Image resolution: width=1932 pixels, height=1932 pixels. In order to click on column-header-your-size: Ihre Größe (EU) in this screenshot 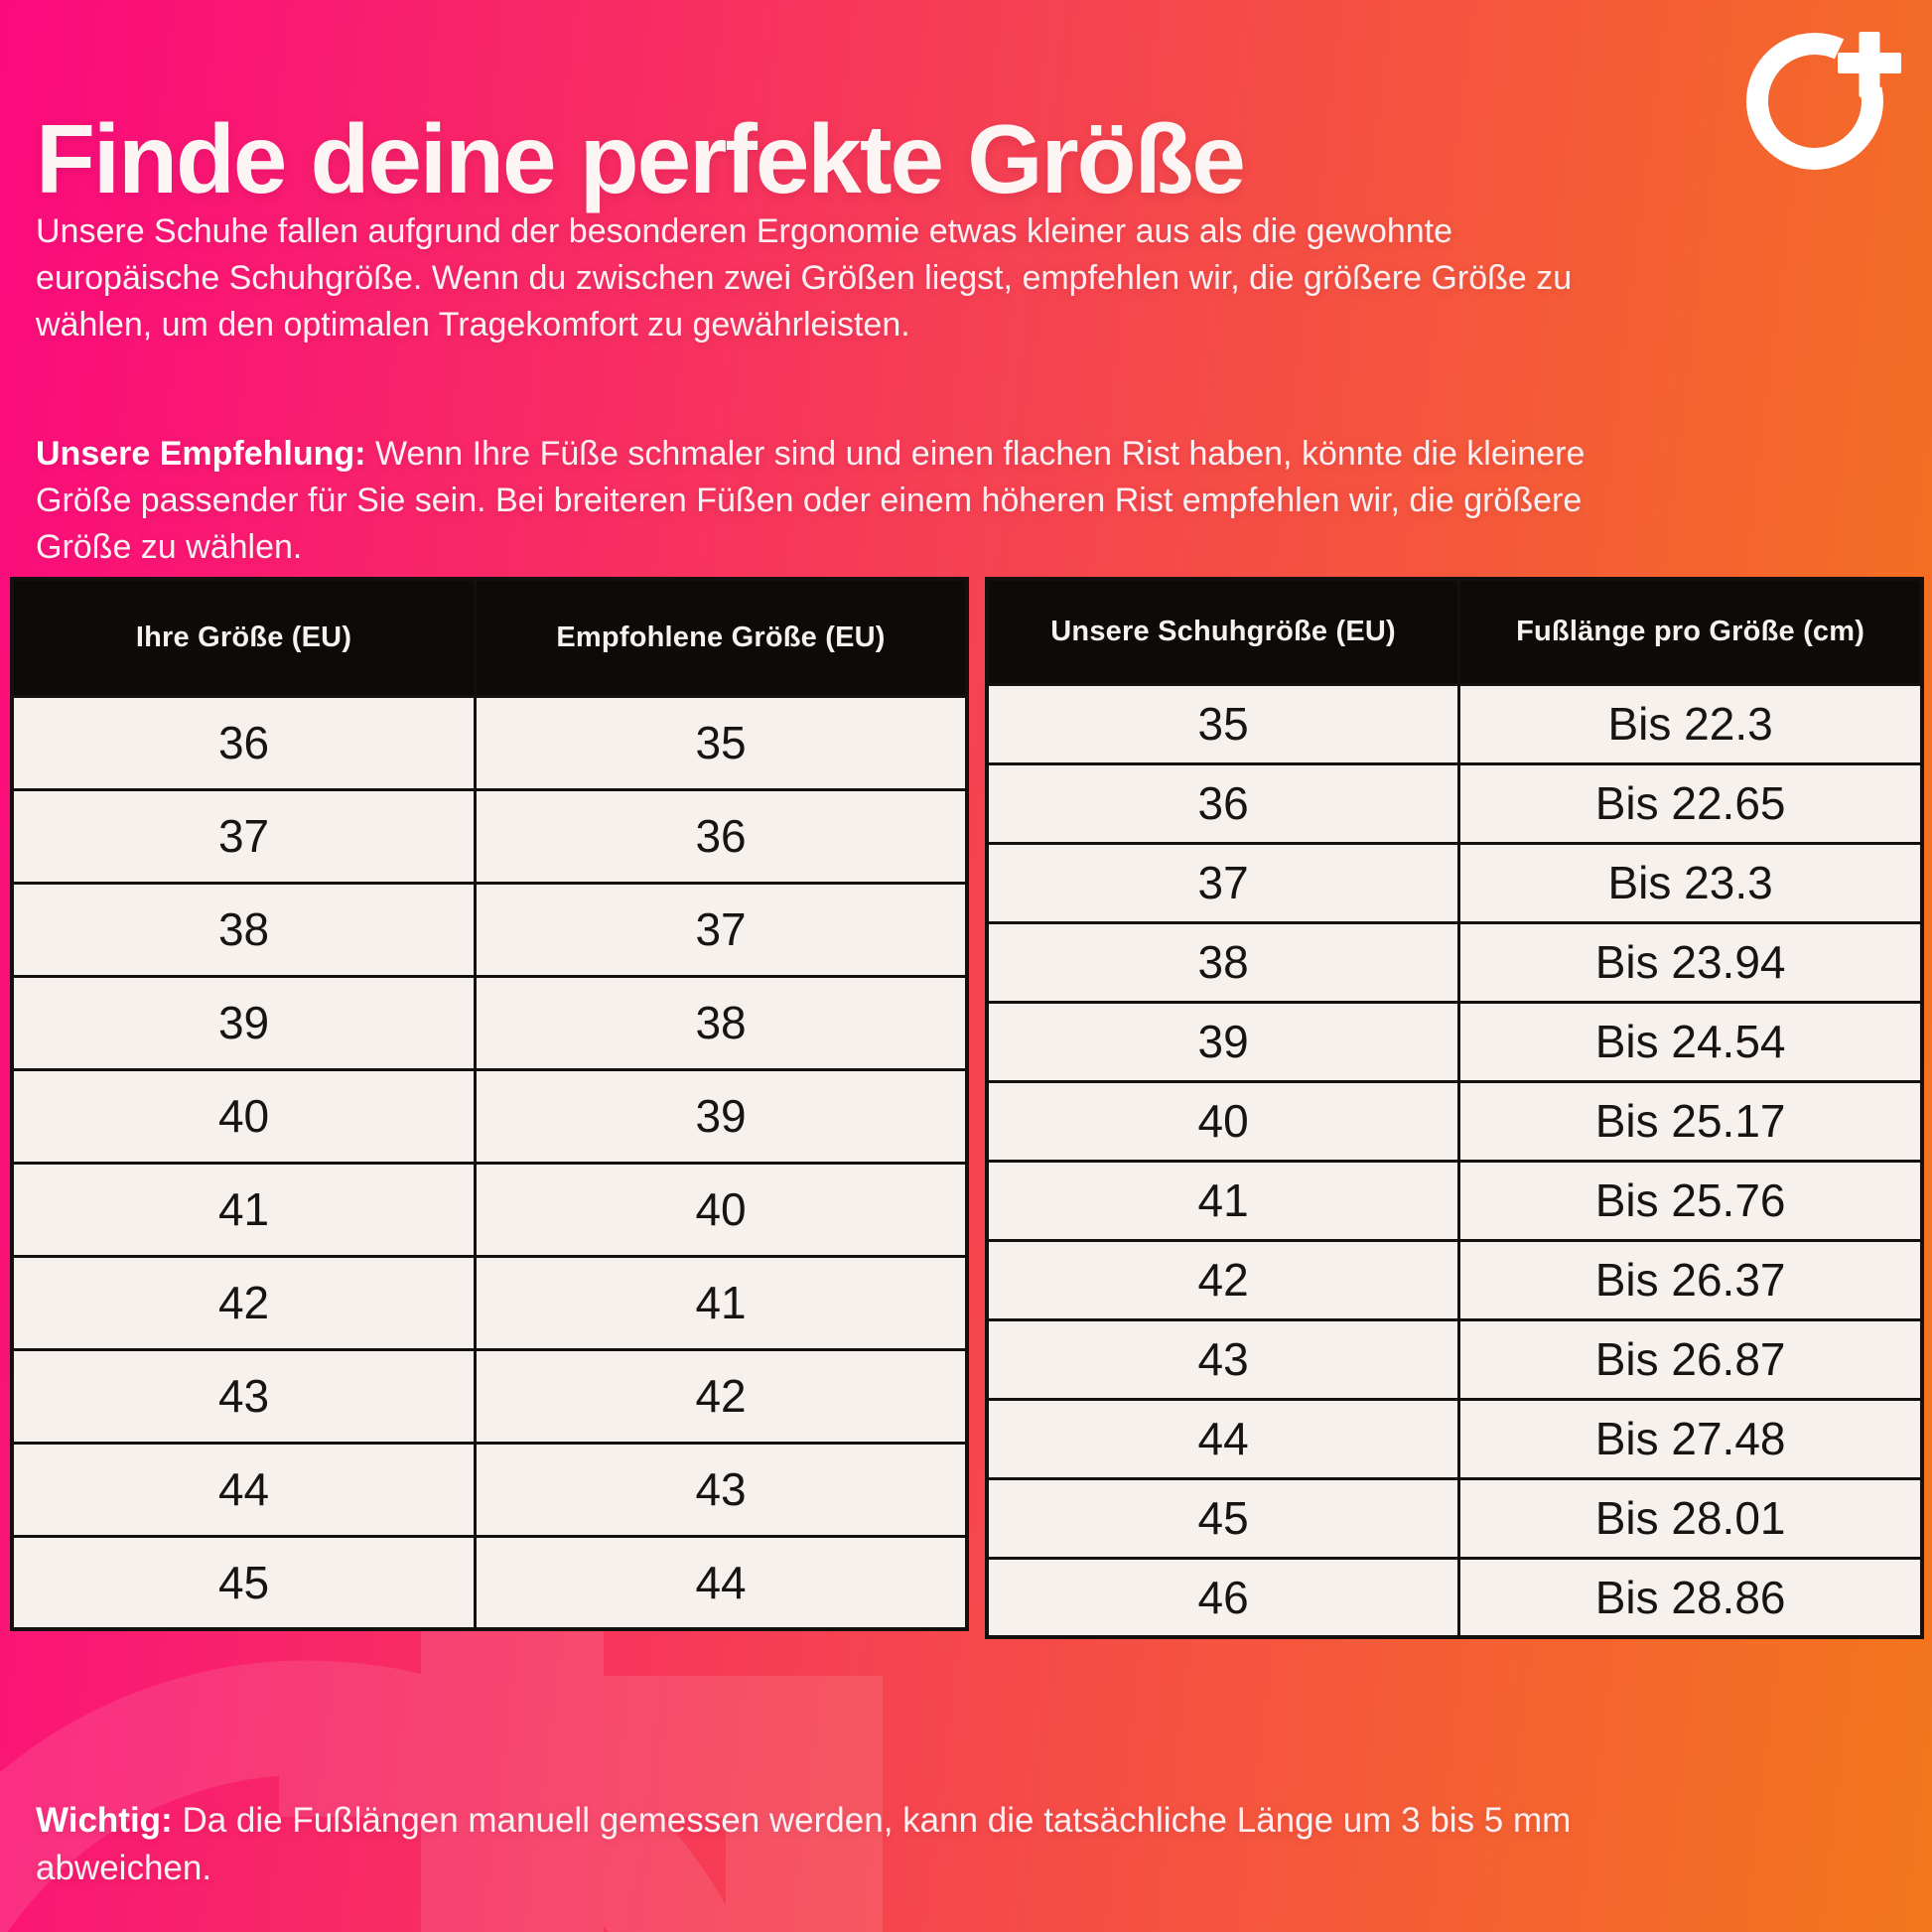, I will do `click(244, 638)`.